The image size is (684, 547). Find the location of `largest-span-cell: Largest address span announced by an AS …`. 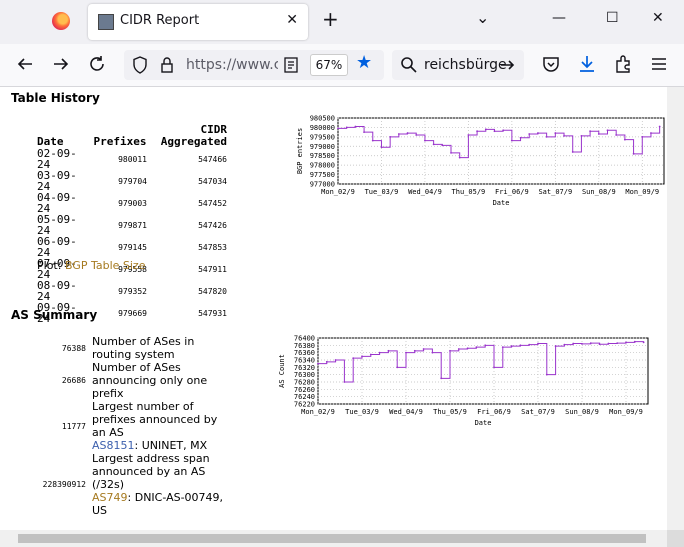

largest-span-cell: Largest address span announced by an AS … is located at coordinates (162, 484).